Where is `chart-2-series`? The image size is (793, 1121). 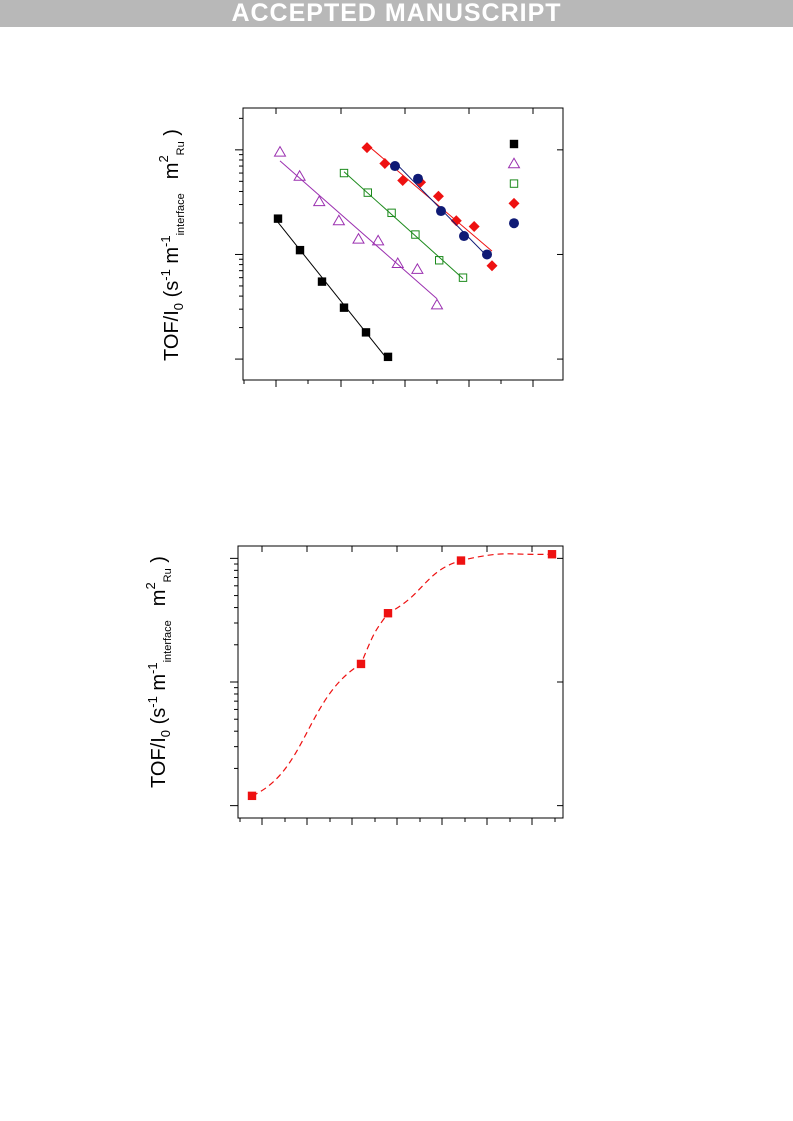 chart-2-series is located at coordinates (402, 675).